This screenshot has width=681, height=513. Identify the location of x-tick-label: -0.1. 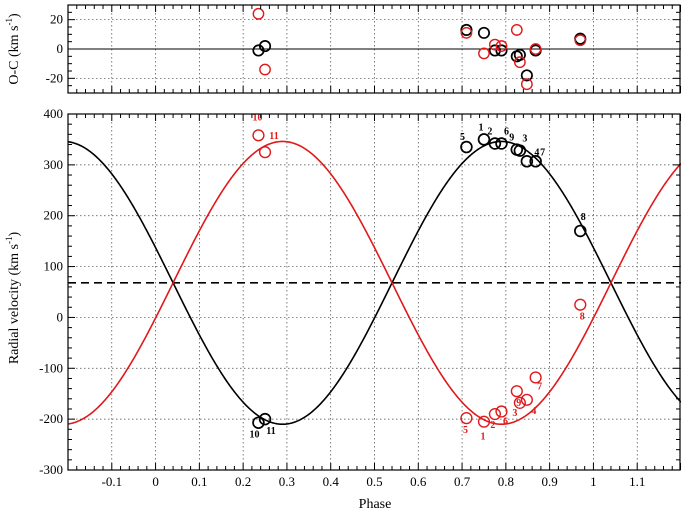
(111, 481).